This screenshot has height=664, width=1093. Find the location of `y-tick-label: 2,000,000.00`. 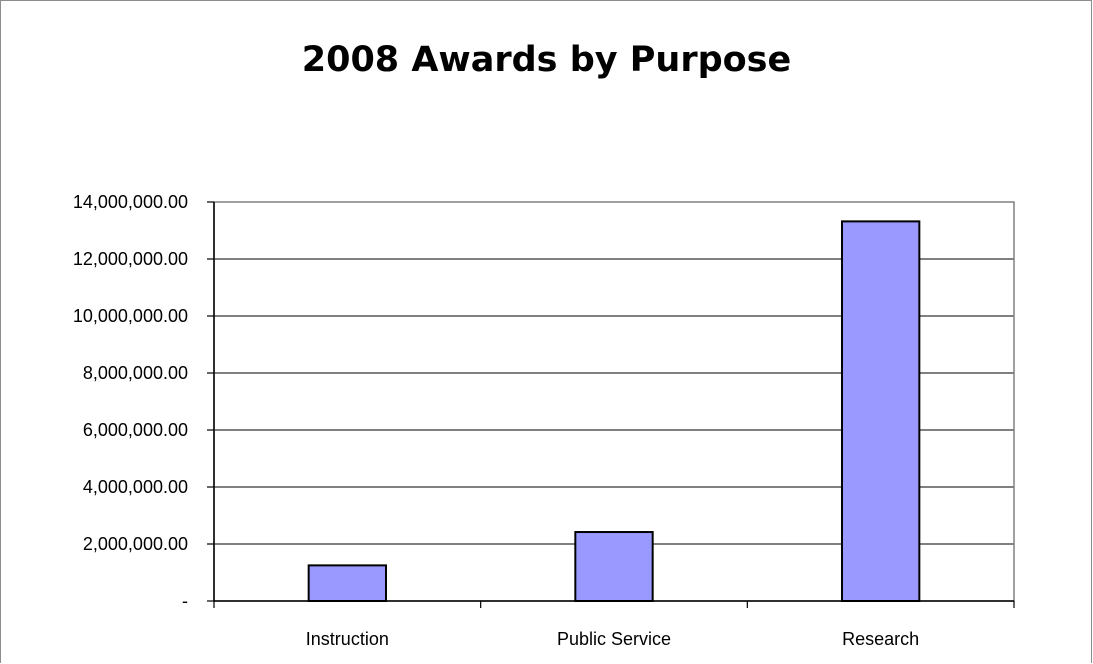

y-tick-label: 2,000,000.00 is located at coordinates (135, 544).